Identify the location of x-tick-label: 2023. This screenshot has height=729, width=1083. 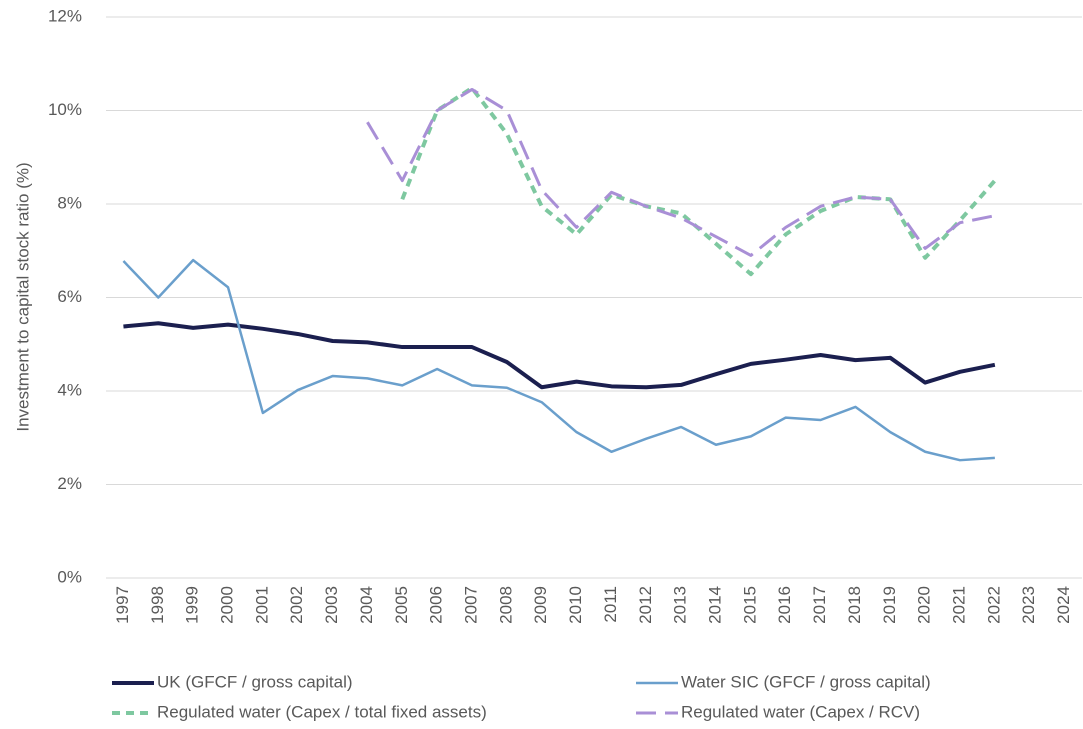
(1028, 605).